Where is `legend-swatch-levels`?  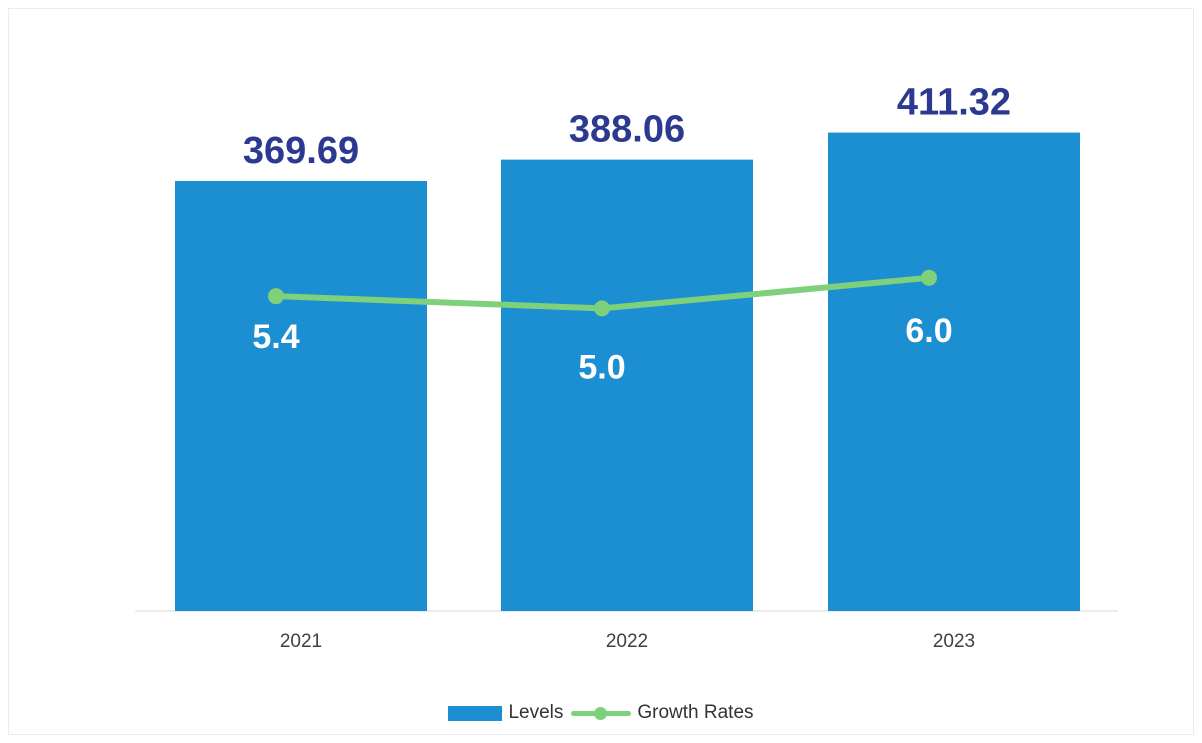 legend-swatch-levels is located at coordinates (475, 713).